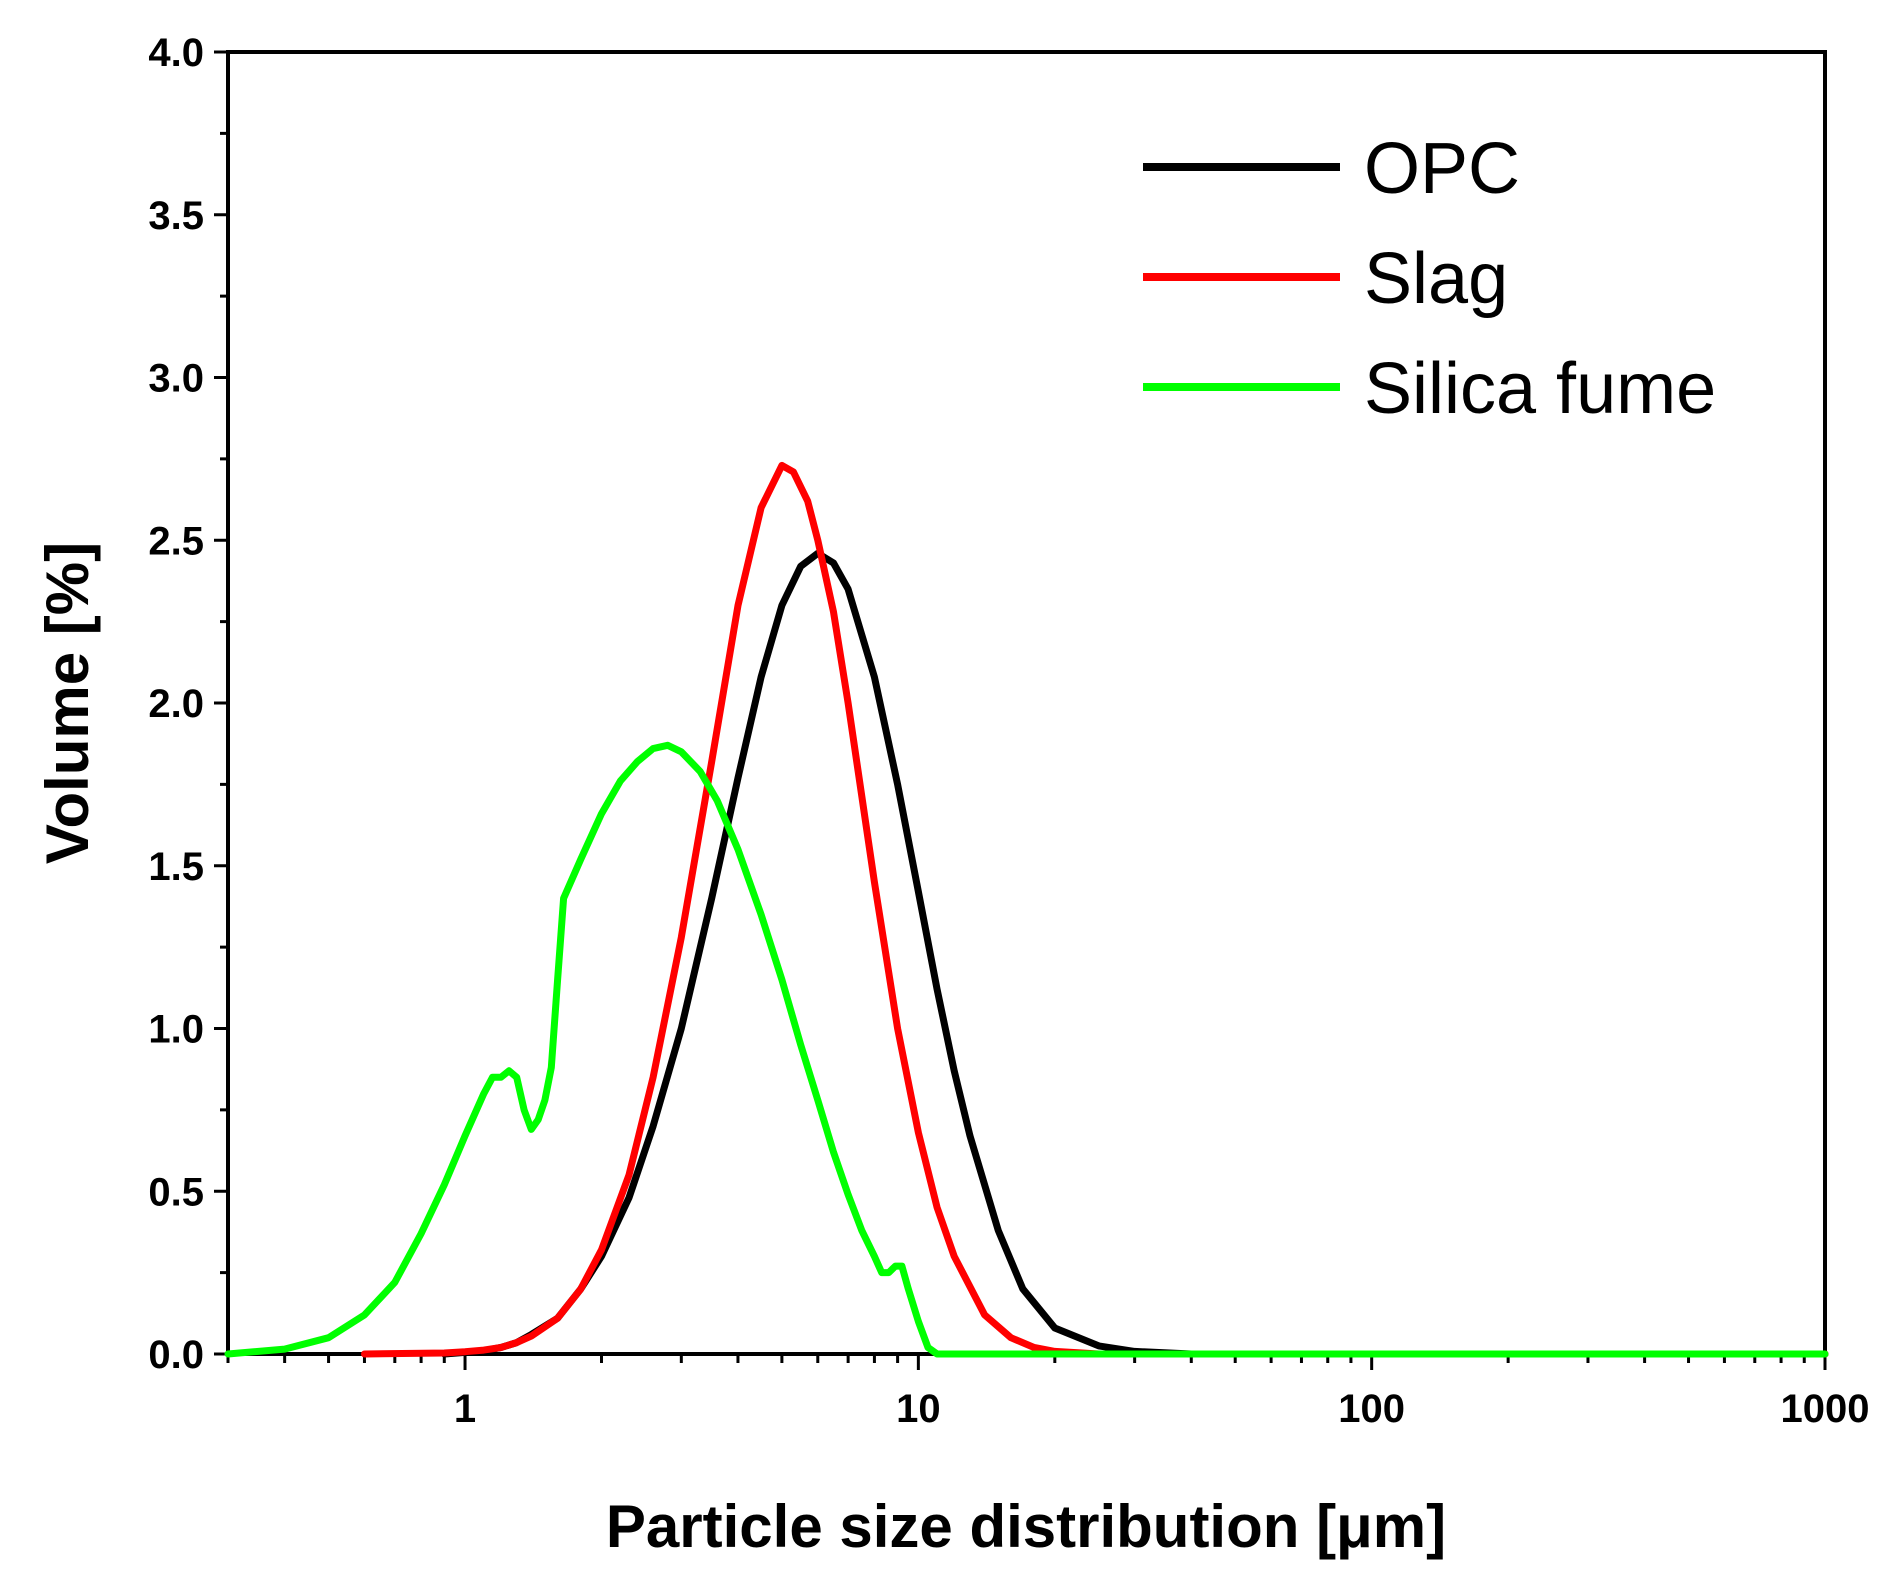 The image size is (1885, 1591). What do you see at coordinates (918, 1409) in the screenshot?
I see `x-tick-label: 10` at bounding box center [918, 1409].